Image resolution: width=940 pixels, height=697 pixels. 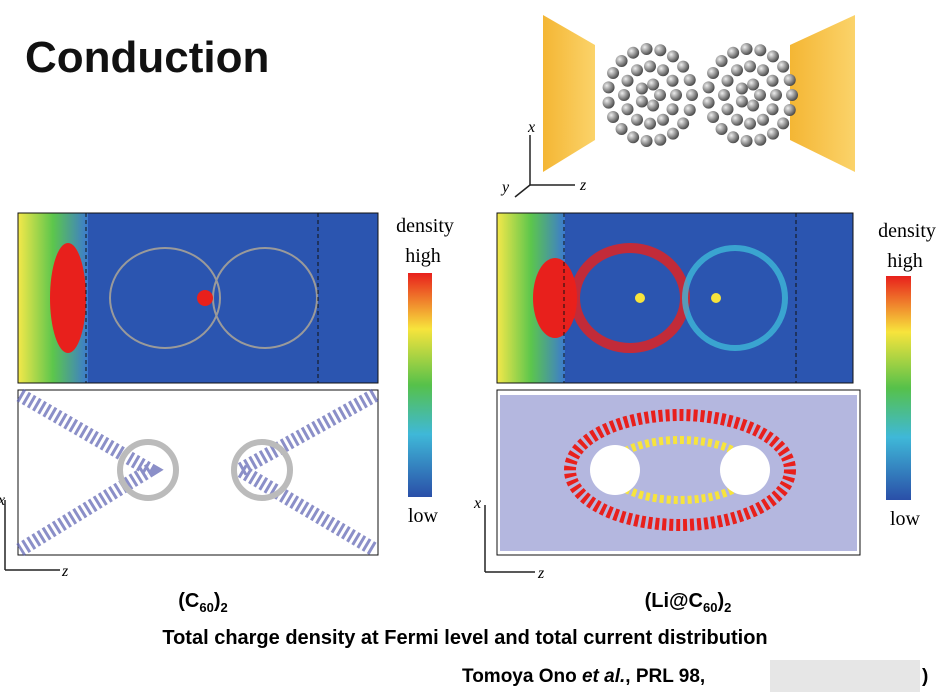 I want to click on panel-label: (C60)2, so click(x=202, y=602).